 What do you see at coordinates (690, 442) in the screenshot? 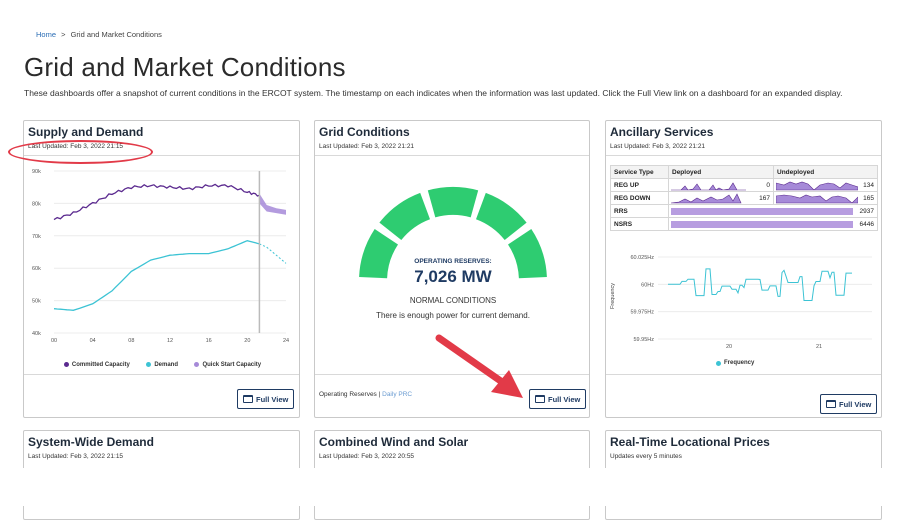
I see `lmp-title: Real-Time Locational Prices` at bounding box center [690, 442].